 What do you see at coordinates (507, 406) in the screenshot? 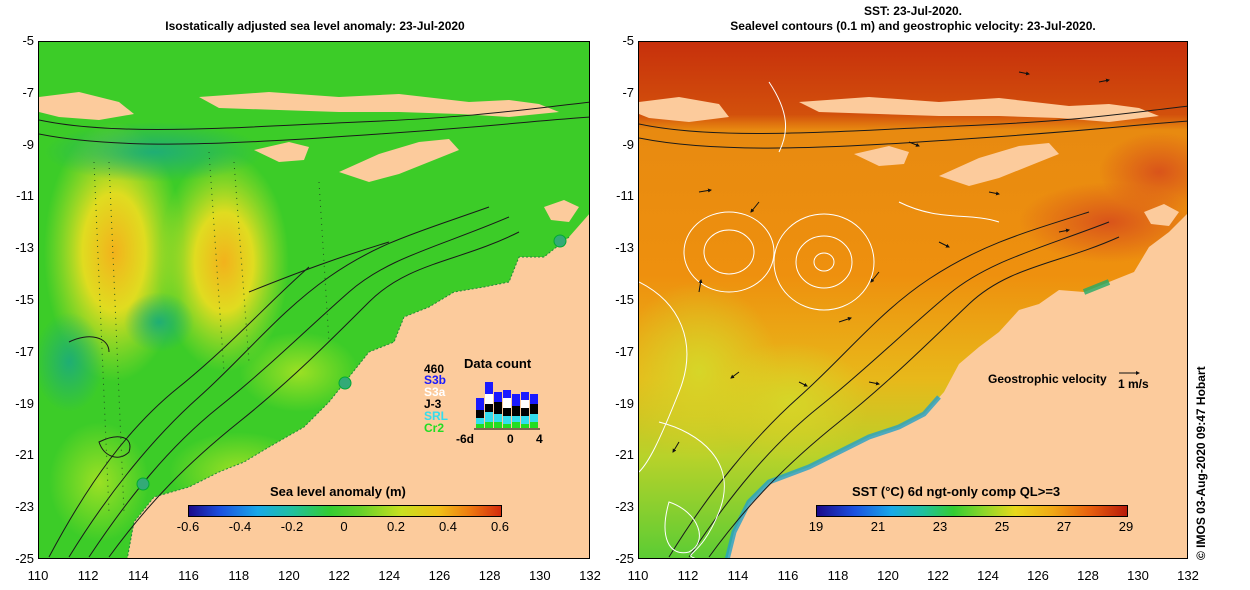
I see `data-count-bars` at bounding box center [507, 406].